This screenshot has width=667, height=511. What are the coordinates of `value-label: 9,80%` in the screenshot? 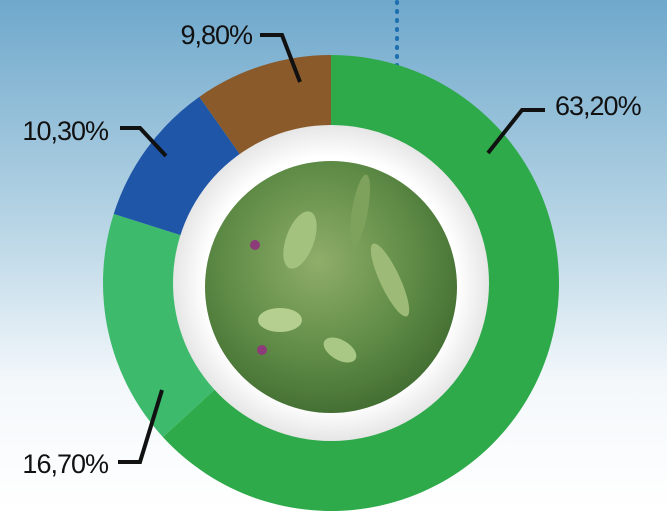 It's located at (216, 35).